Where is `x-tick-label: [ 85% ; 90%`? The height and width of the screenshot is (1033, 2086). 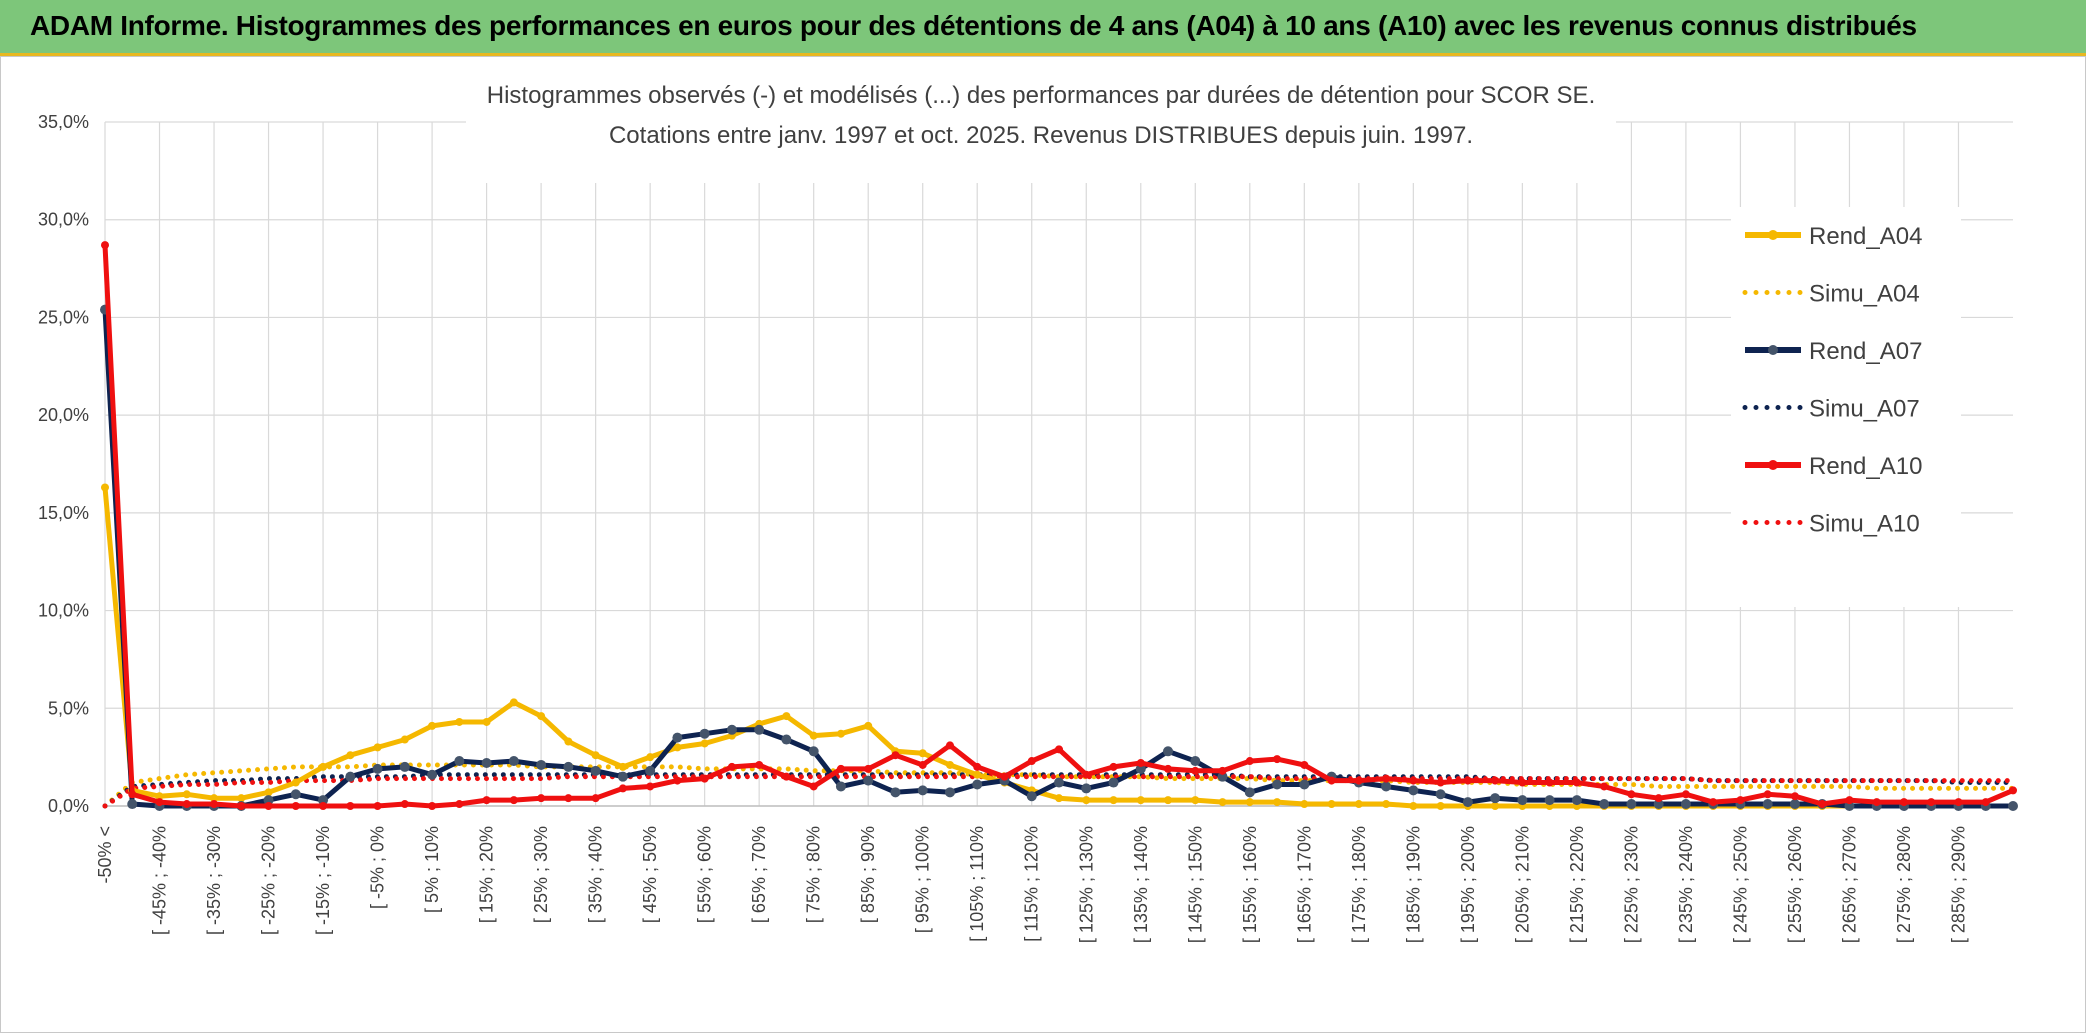
x-tick-label: [ 85% ; 90% is located at coordinates (868, 874).